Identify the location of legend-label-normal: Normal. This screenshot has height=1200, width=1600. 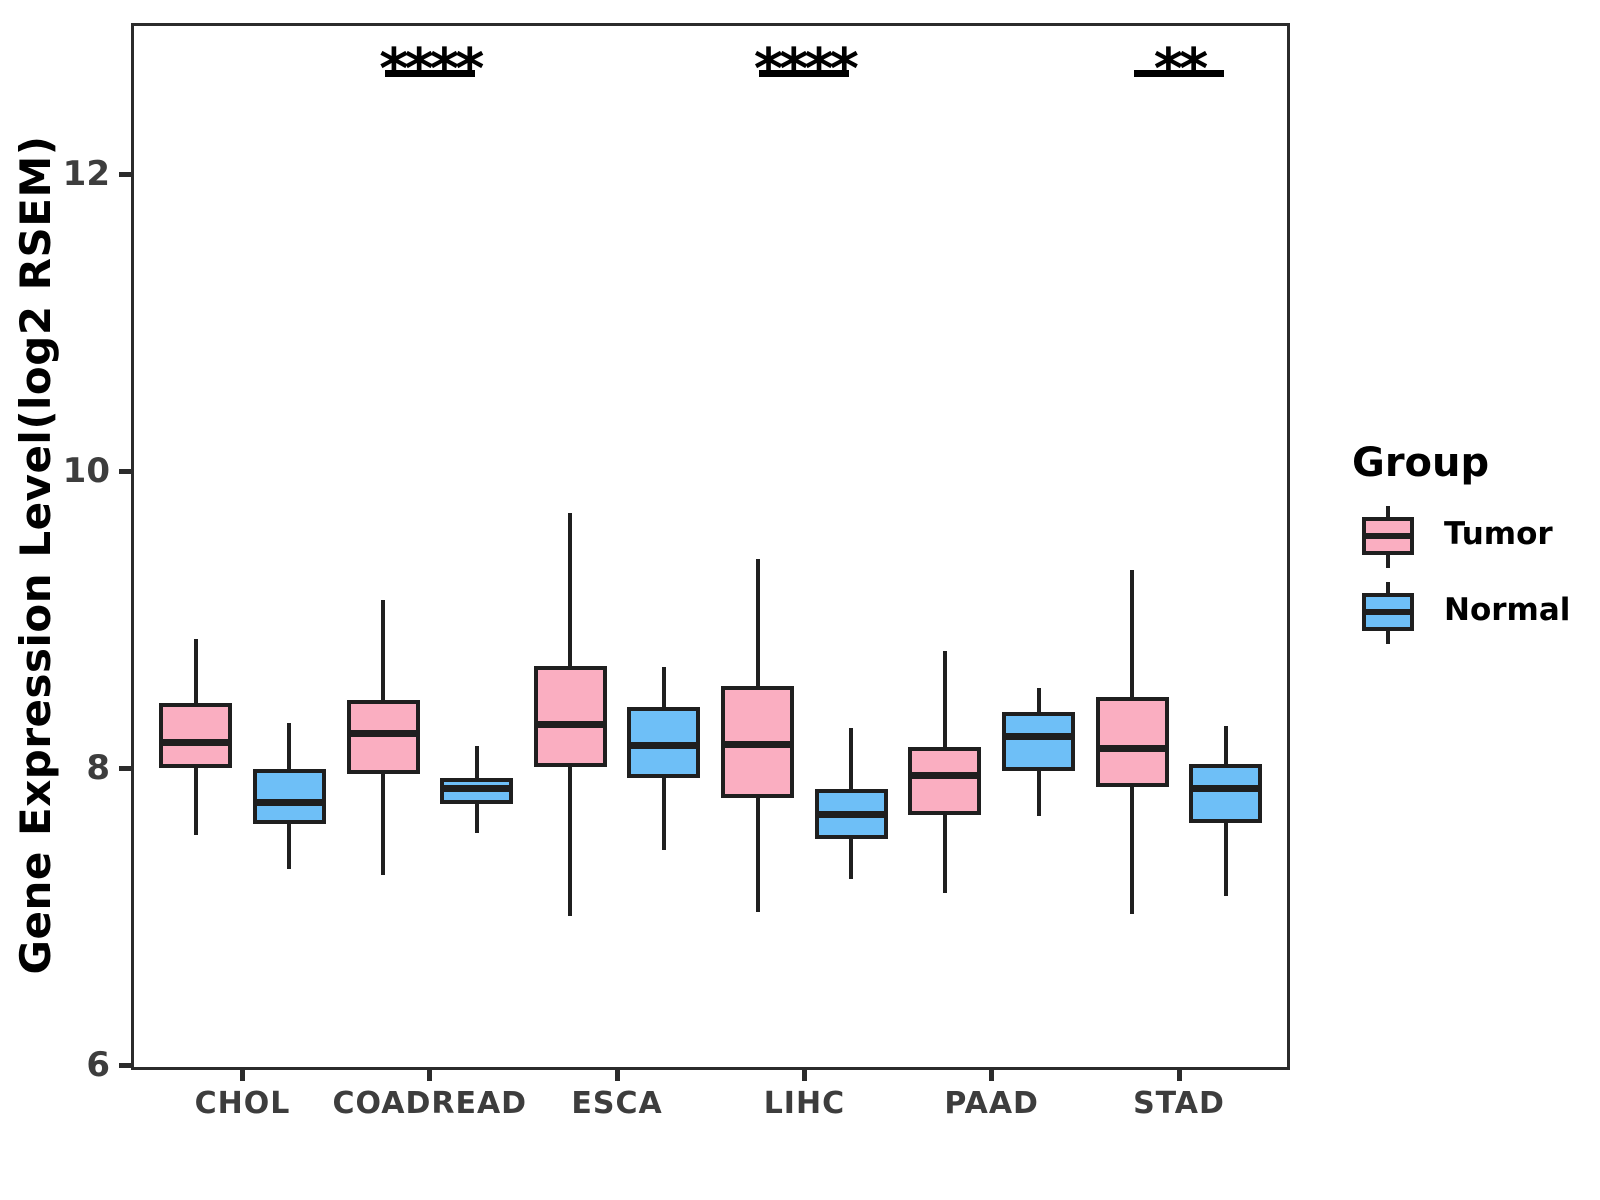
(1507, 610).